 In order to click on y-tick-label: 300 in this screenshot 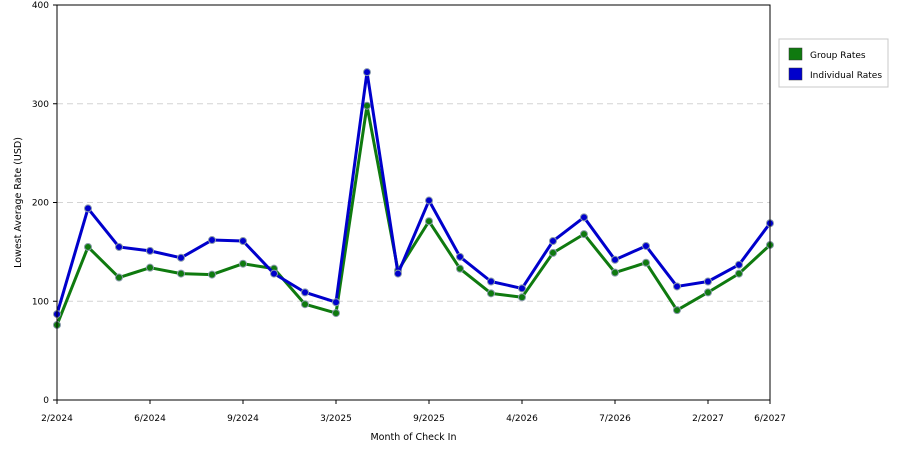, I will do `click(40, 105)`.